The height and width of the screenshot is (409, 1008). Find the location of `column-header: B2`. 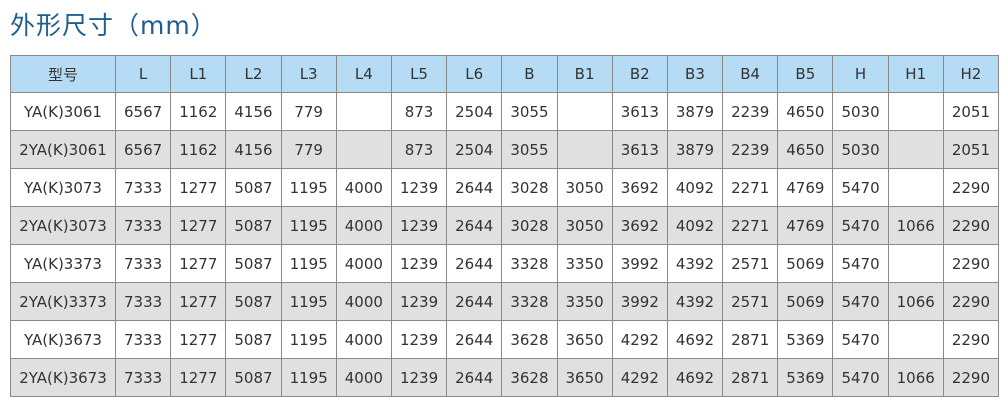

column-header: B2 is located at coordinates (639, 74).